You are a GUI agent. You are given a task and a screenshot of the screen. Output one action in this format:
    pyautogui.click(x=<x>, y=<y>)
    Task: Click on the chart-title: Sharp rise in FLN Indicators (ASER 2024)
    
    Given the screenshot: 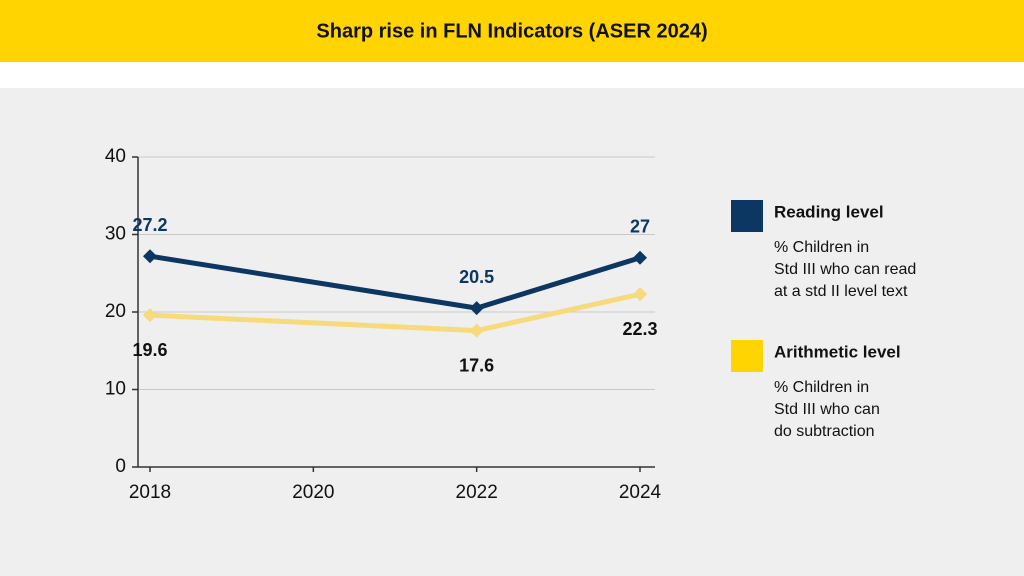 What is the action you would take?
    pyautogui.click(x=511, y=31)
    